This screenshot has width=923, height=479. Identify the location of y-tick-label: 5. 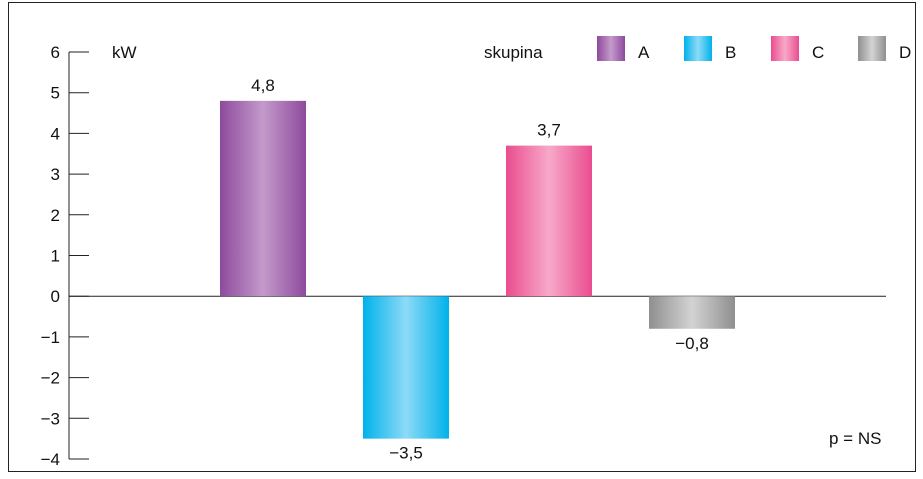
(55, 93).